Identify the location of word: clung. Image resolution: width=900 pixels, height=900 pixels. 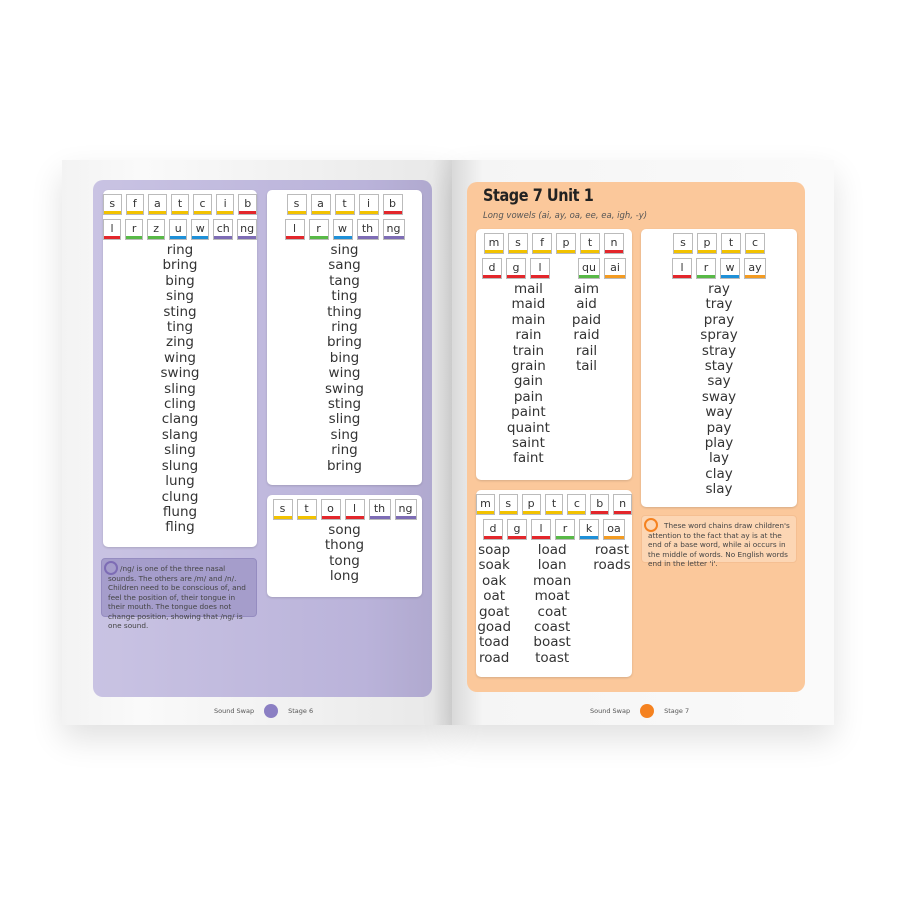
(180, 496).